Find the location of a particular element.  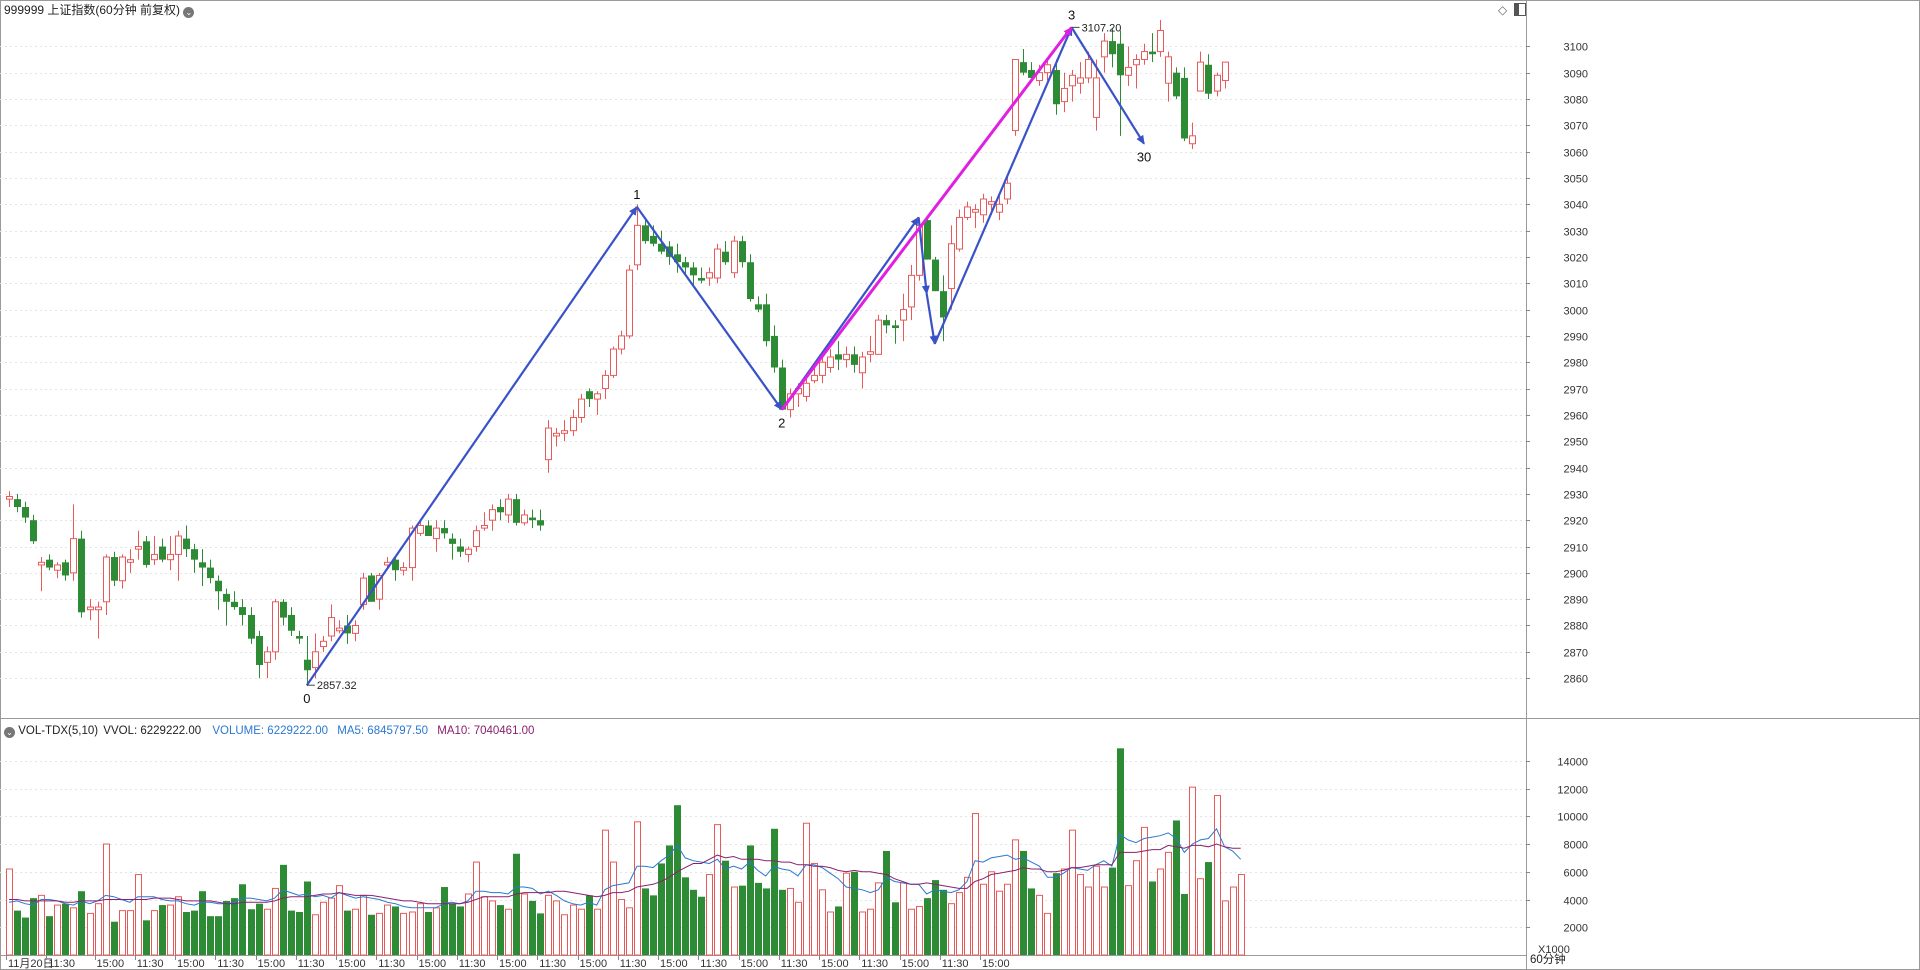

wave-label: 3 is located at coordinates (1071, 14).